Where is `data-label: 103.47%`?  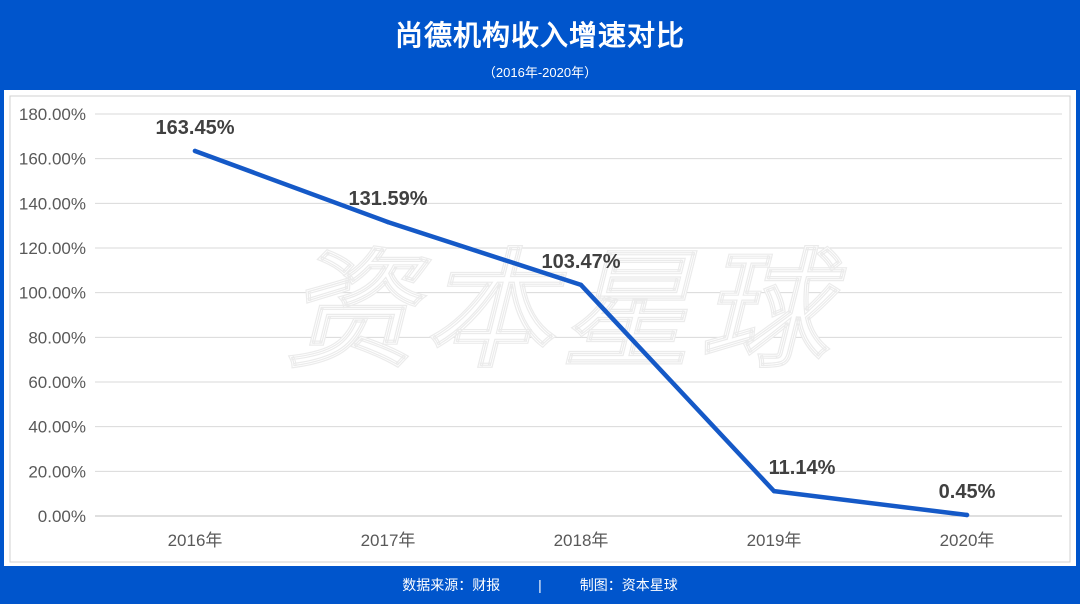 data-label: 103.47% is located at coordinates (581, 262).